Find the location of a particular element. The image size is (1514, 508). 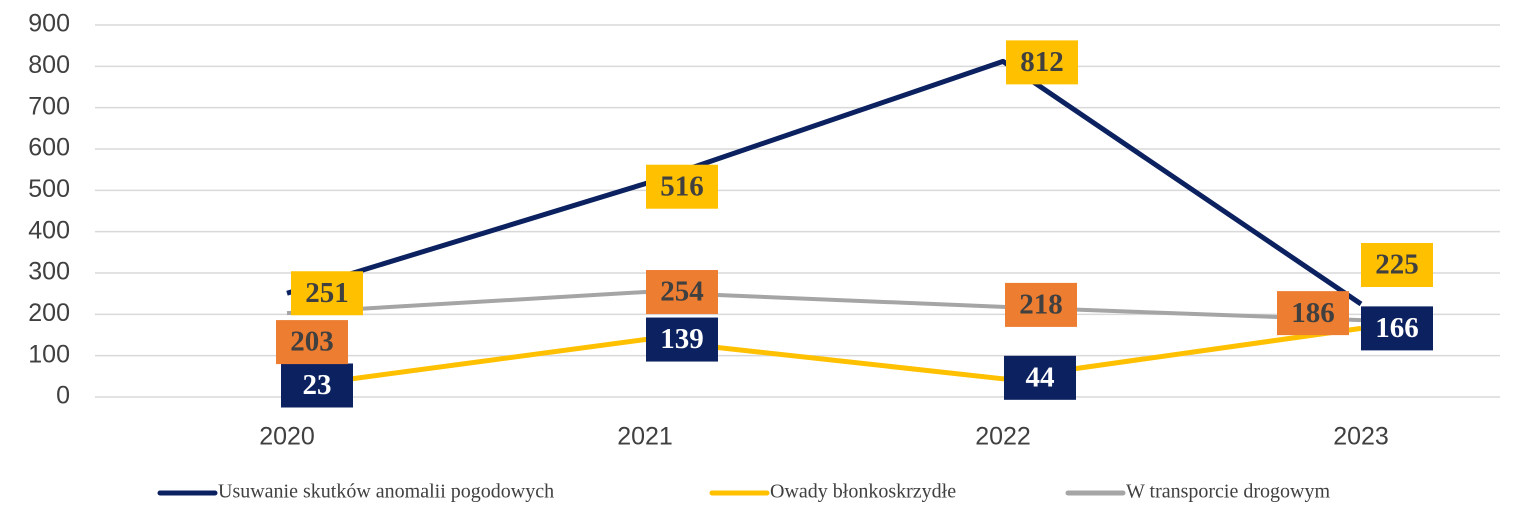

data-label: 225 is located at coordinates (1397, 265).